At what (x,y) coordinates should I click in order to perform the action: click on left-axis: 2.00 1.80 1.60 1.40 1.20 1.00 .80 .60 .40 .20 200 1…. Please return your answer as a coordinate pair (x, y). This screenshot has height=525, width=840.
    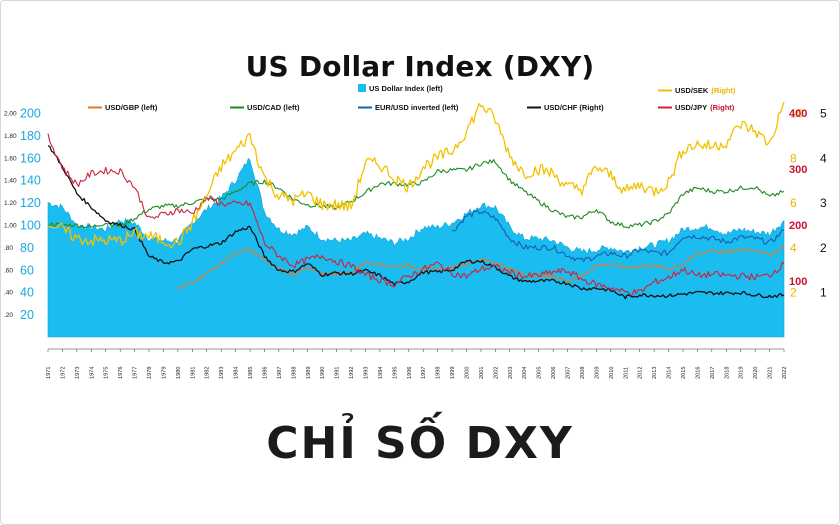
    Looking at the image, I should click on (22, 215).